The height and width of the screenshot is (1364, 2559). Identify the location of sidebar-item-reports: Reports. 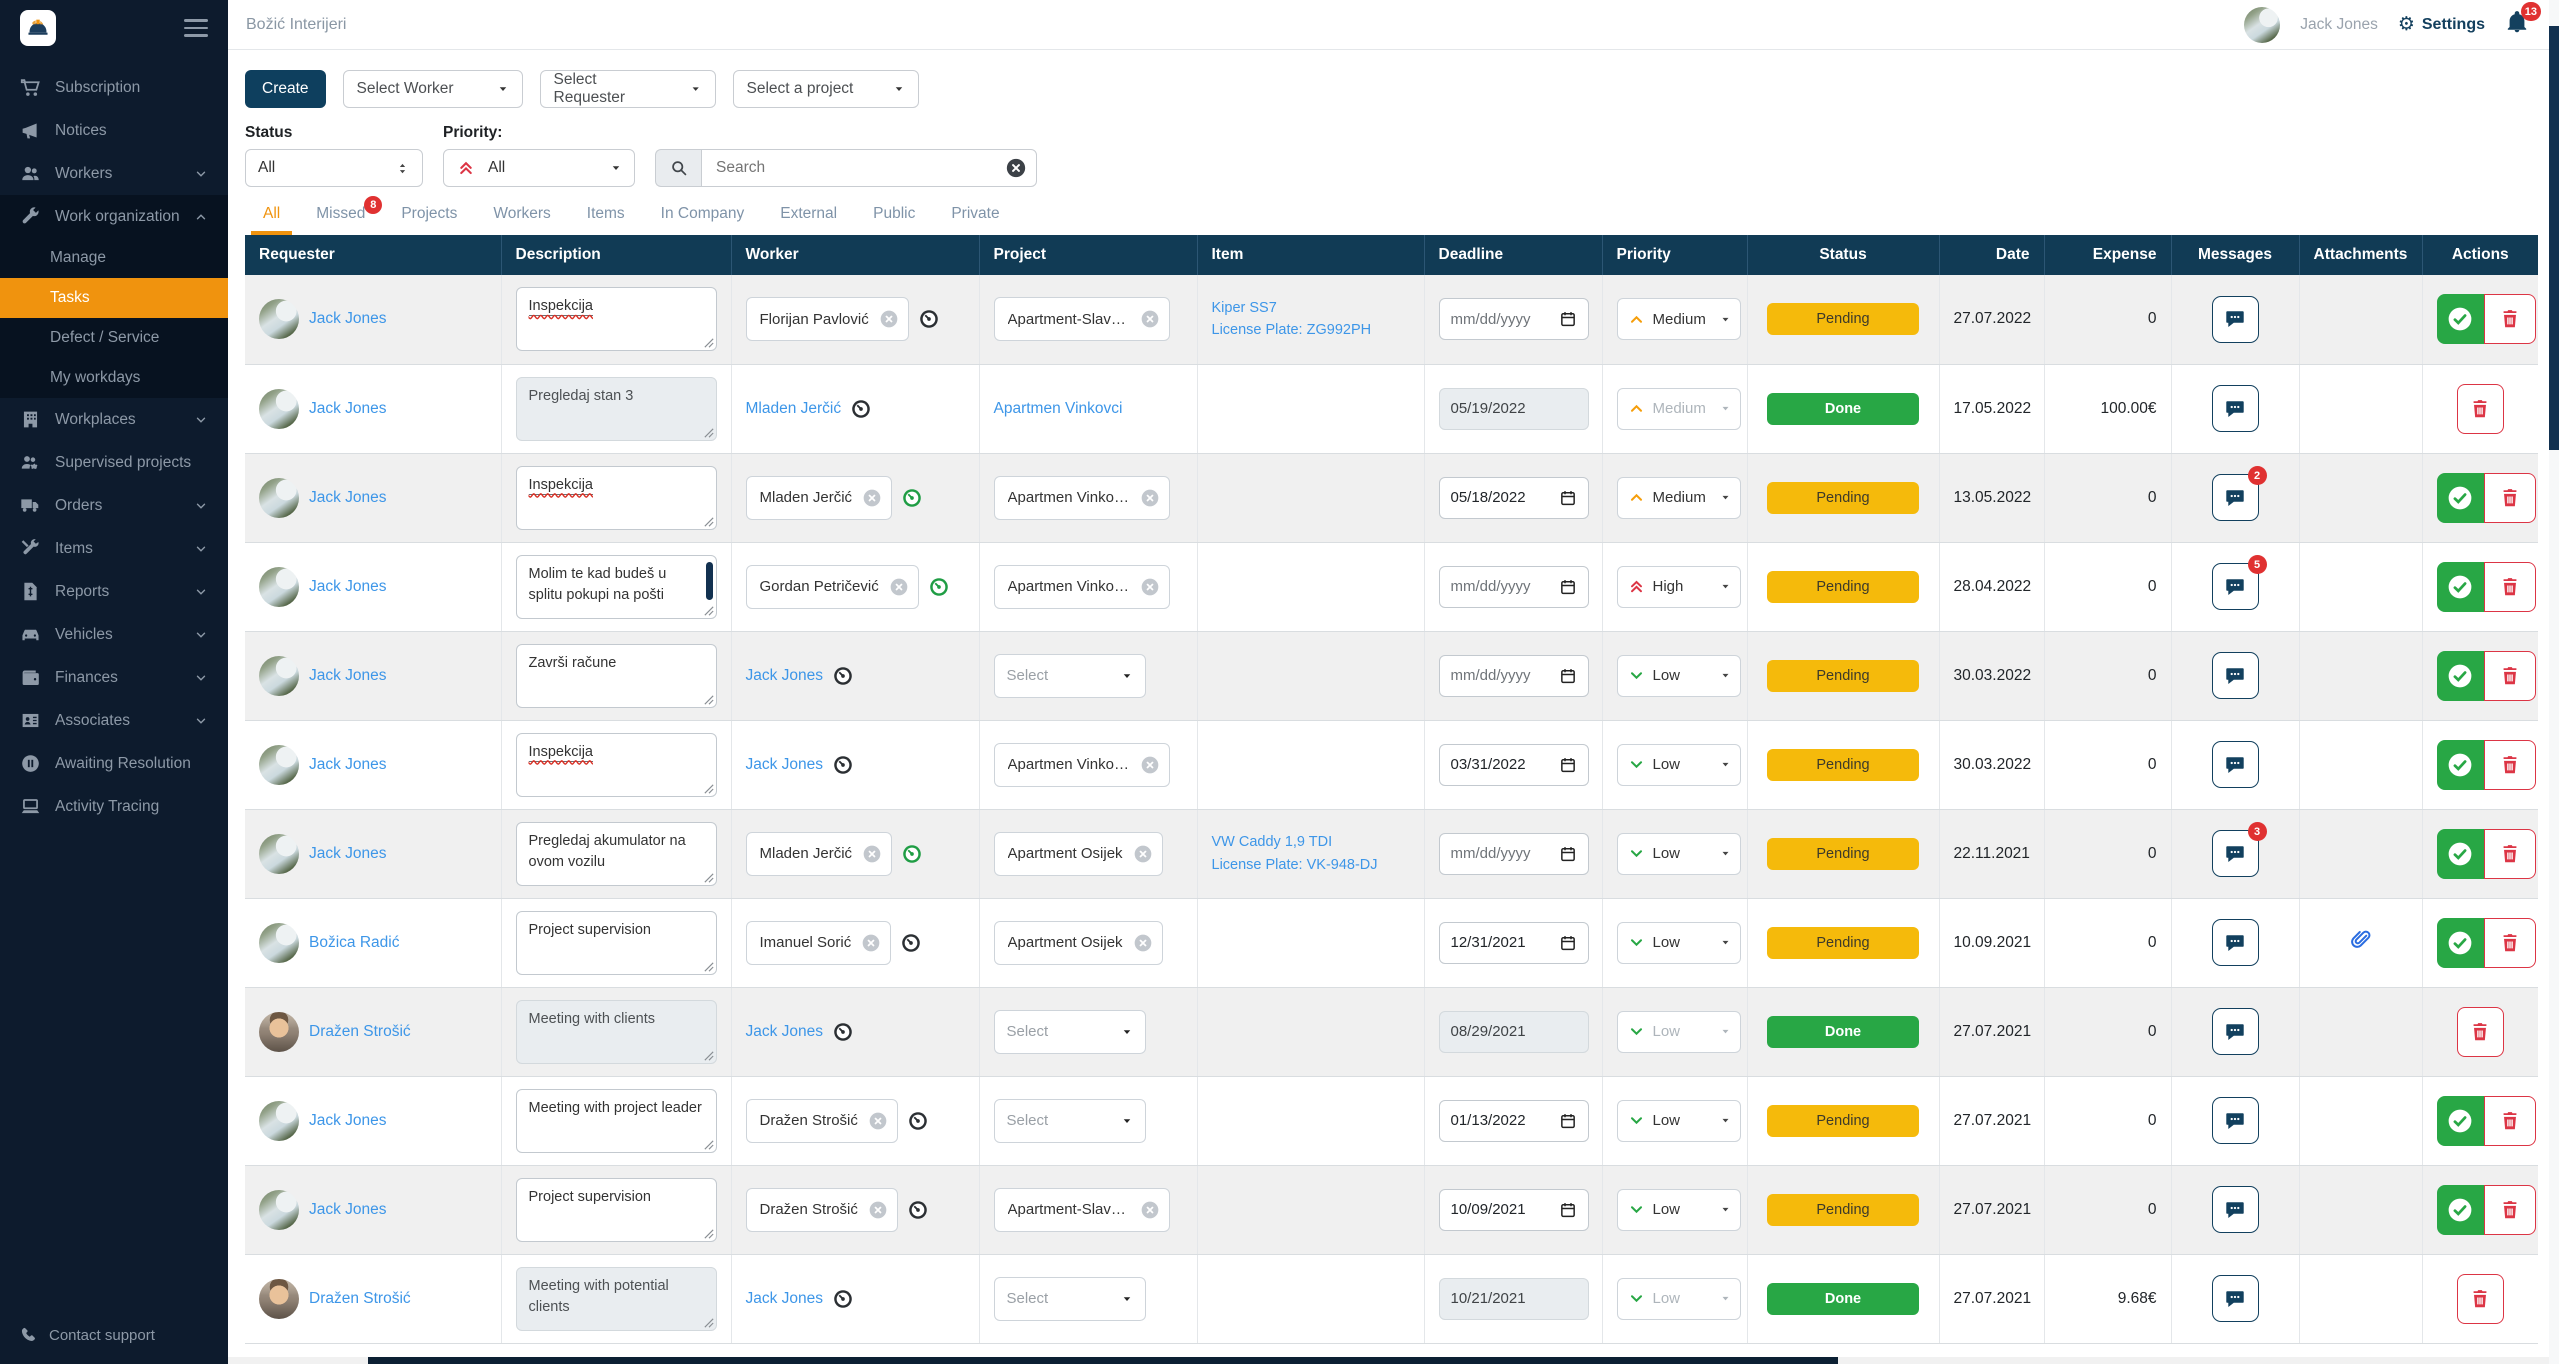
(114, 591).